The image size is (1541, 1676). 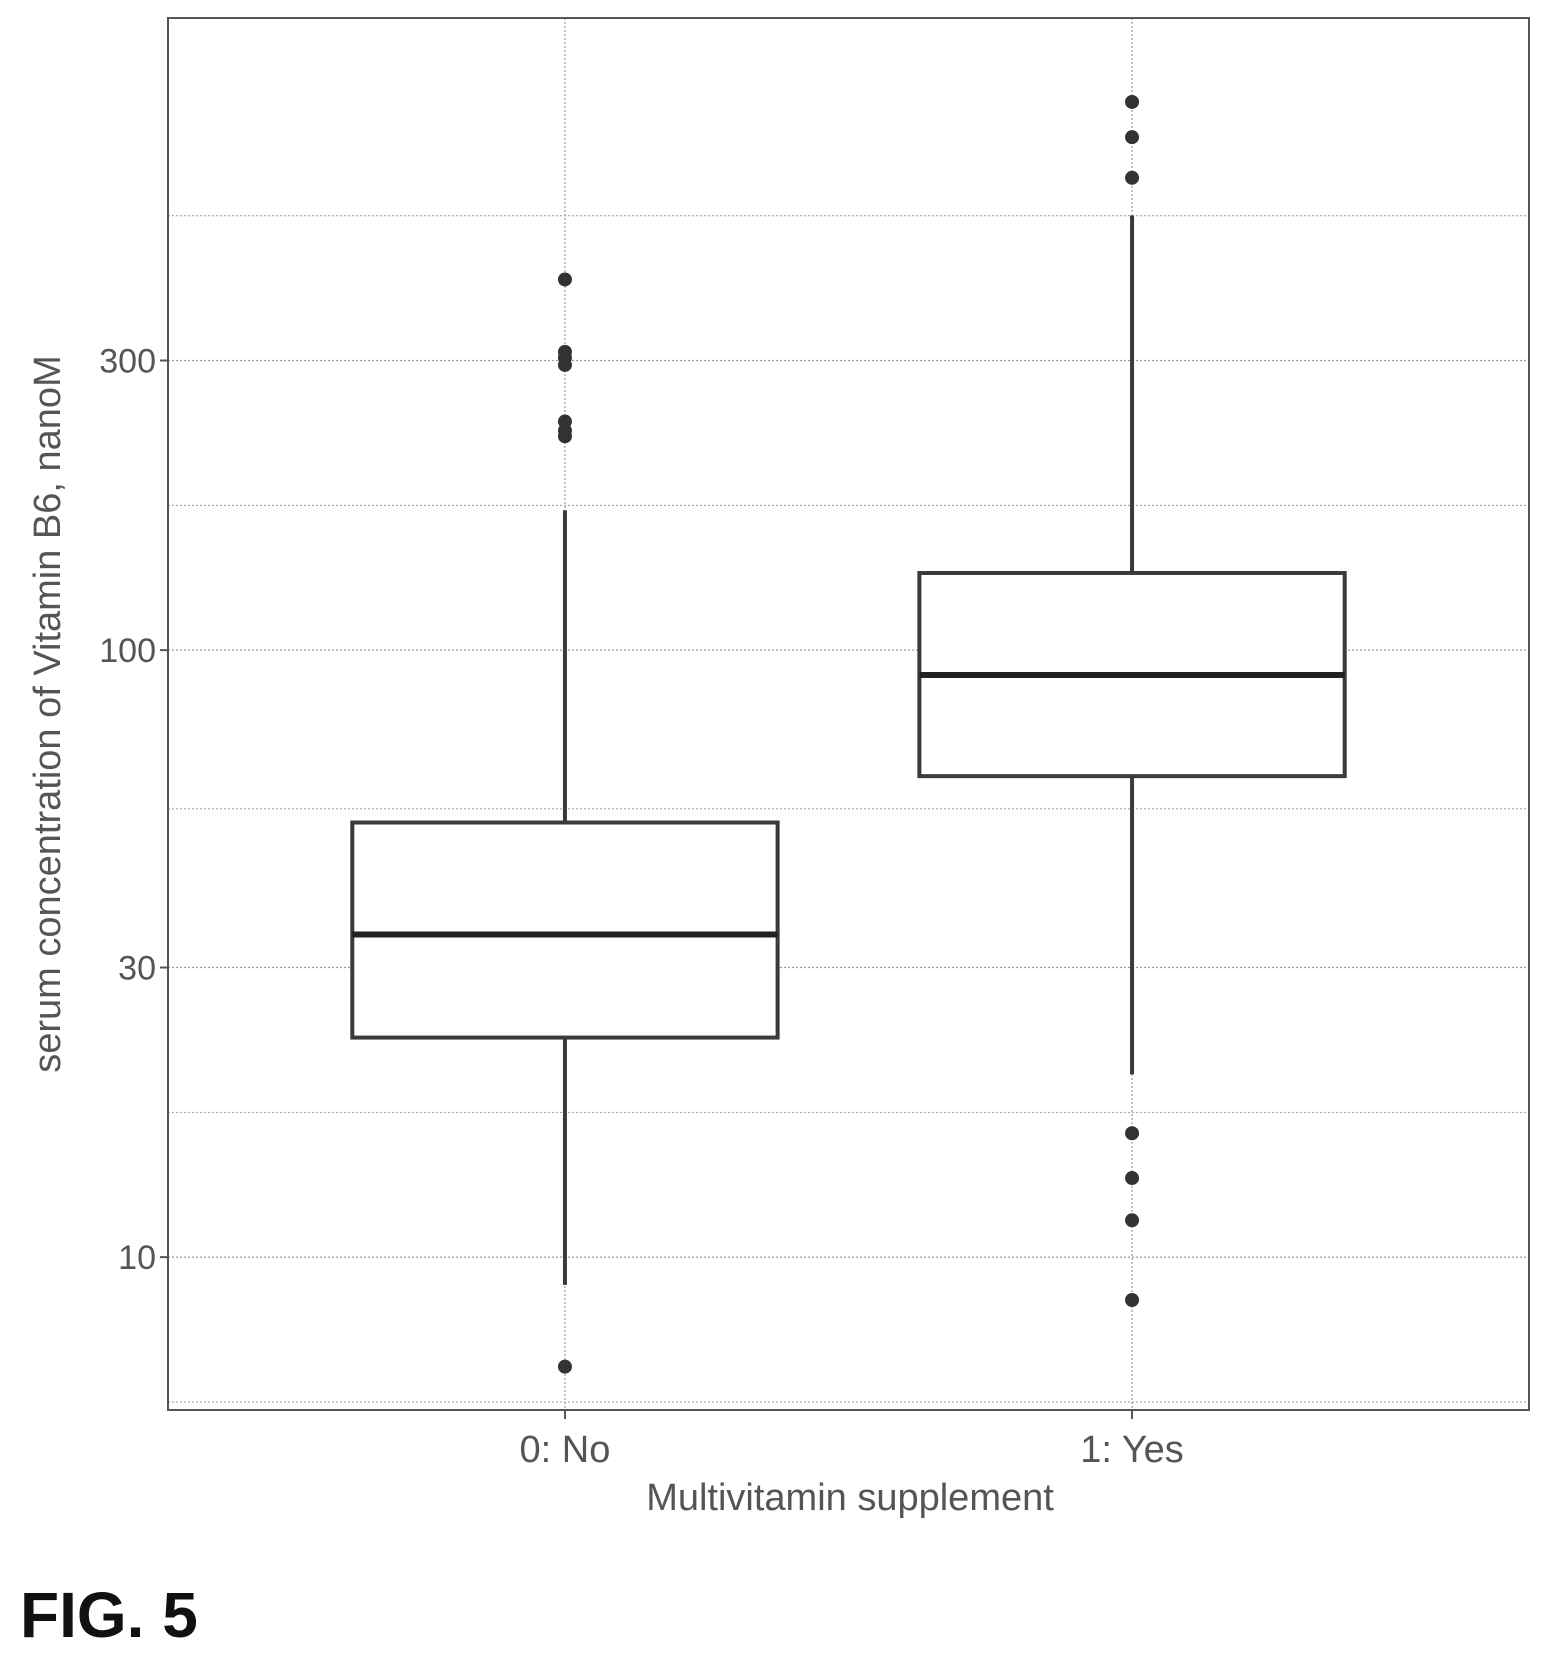 I want to click on x-axis-title: Multivitamin supplement, so click(x=850, y=1498).